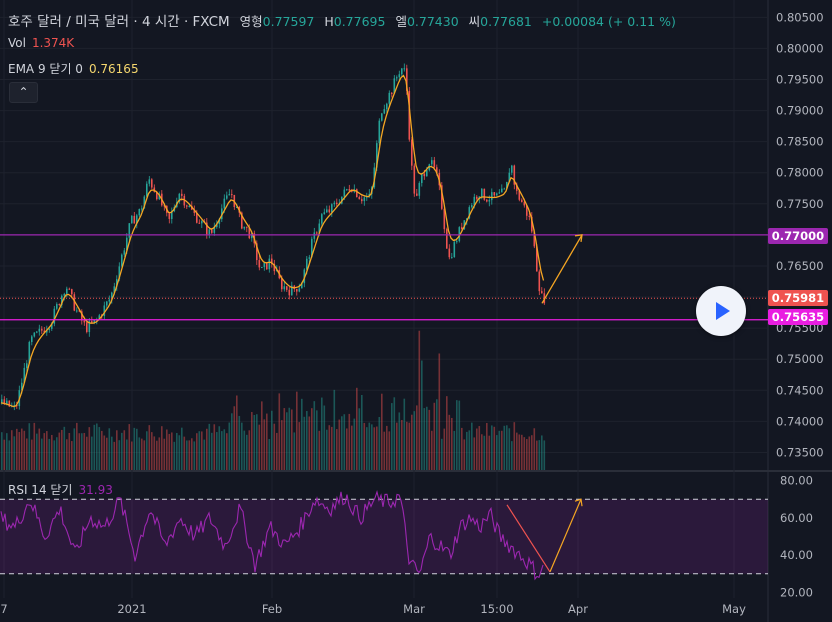 The height and width of the screenshot is (622, 832). I want to click on rsi-projection-line, so click(528, 538).